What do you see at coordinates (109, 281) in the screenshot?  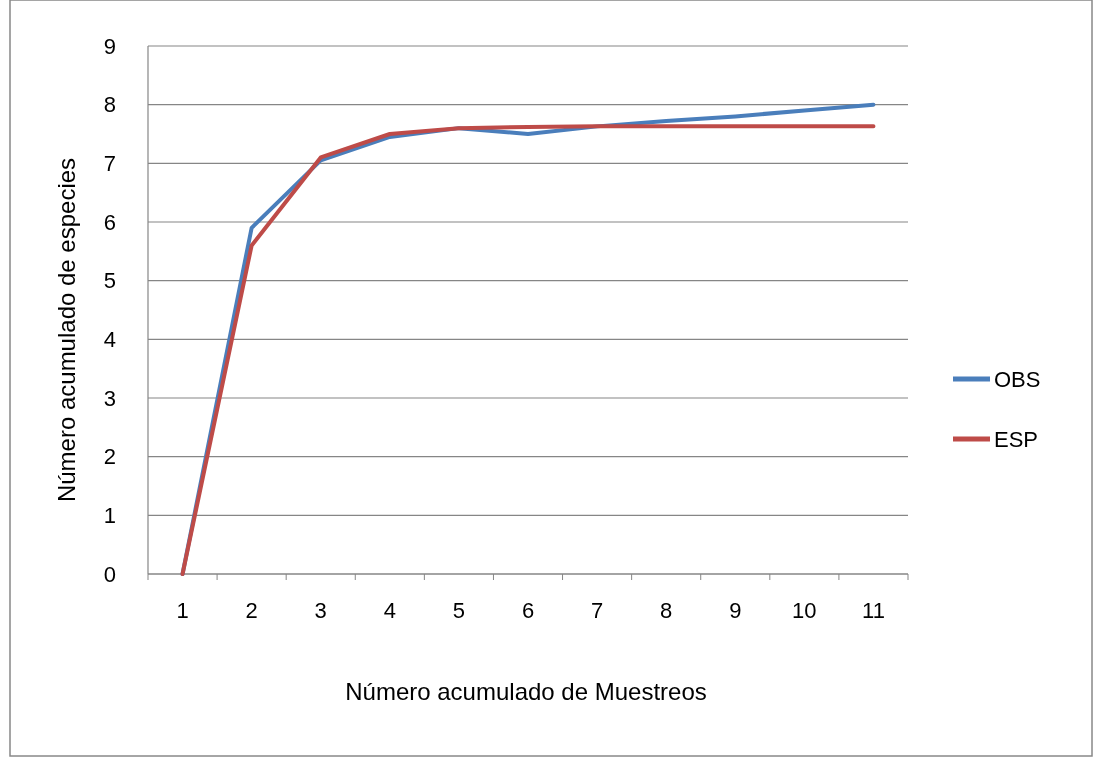 I see `y-tick-label: 5` at bounding box center [109, 281].